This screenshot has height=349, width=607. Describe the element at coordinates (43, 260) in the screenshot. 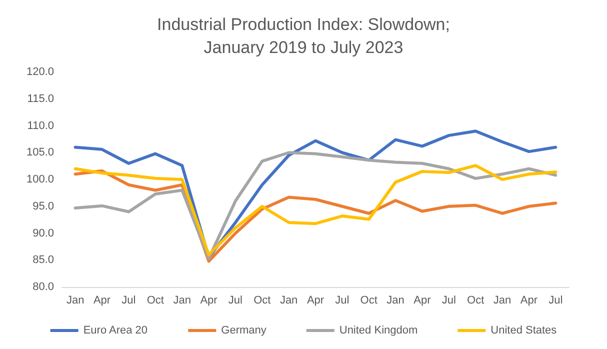

I see `y-tick-label: 85.0` at that location.